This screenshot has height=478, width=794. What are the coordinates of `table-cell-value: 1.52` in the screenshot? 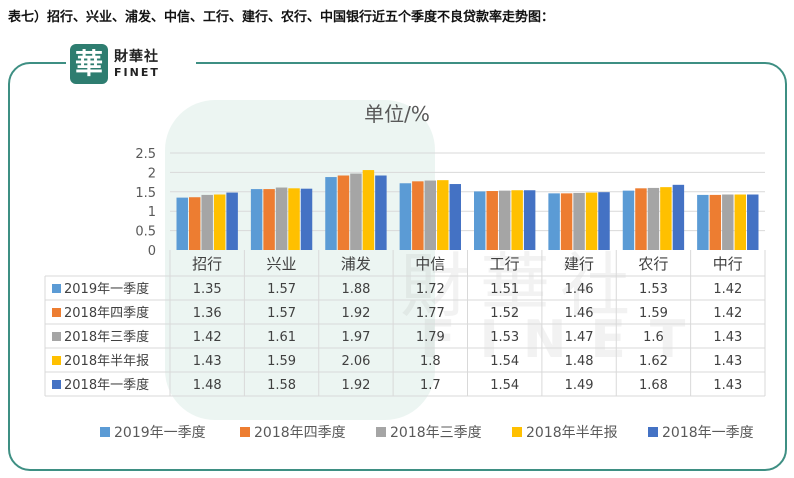 It's located at (504, 313).